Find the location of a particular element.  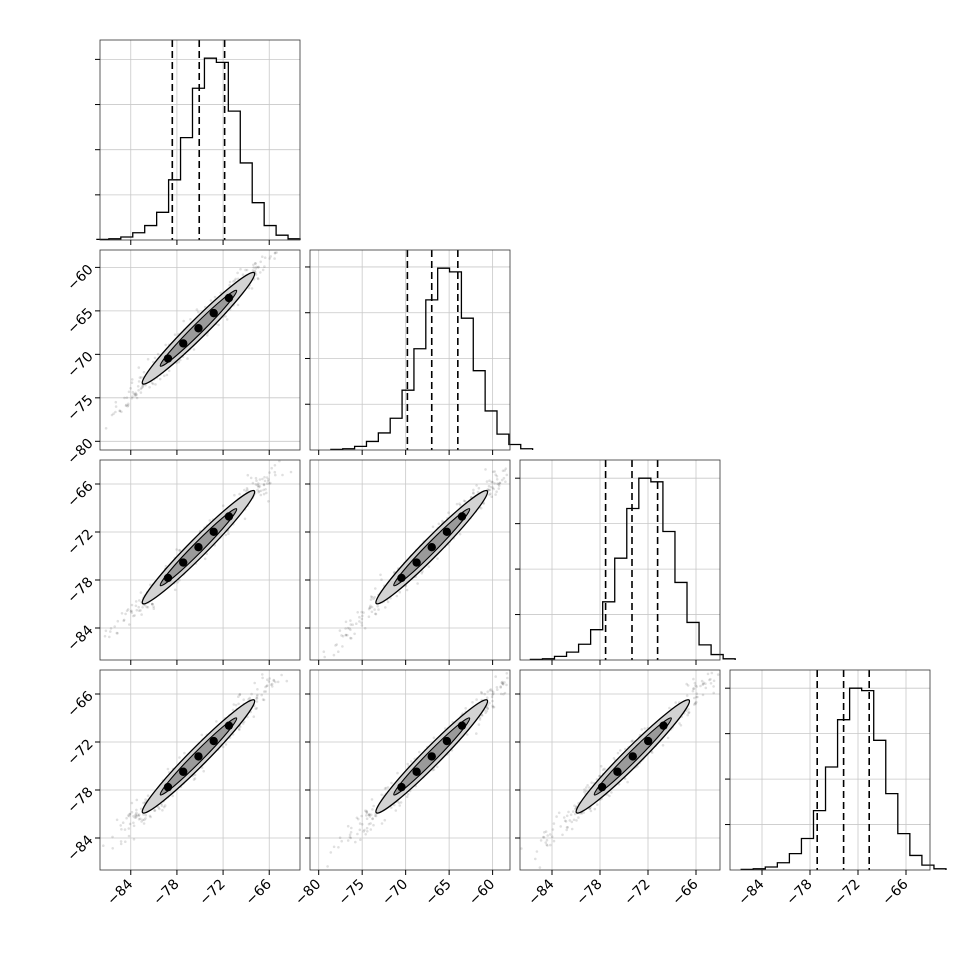

scatter-panel-3-2: −84 −78 −72 −66 is located at coordinates (618, 789).